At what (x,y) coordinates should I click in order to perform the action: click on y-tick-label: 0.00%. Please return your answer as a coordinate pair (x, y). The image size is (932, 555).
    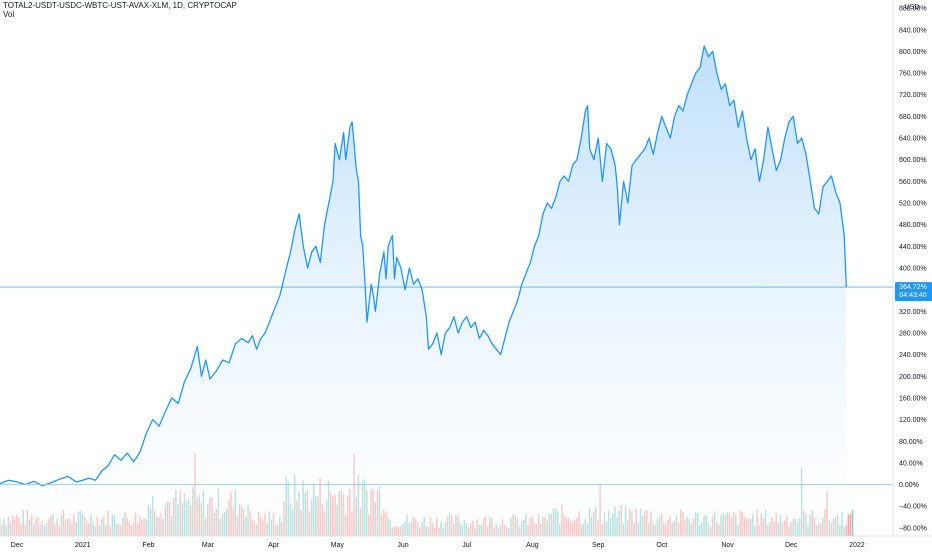
    Looking at the image, I should click on (909, 485).